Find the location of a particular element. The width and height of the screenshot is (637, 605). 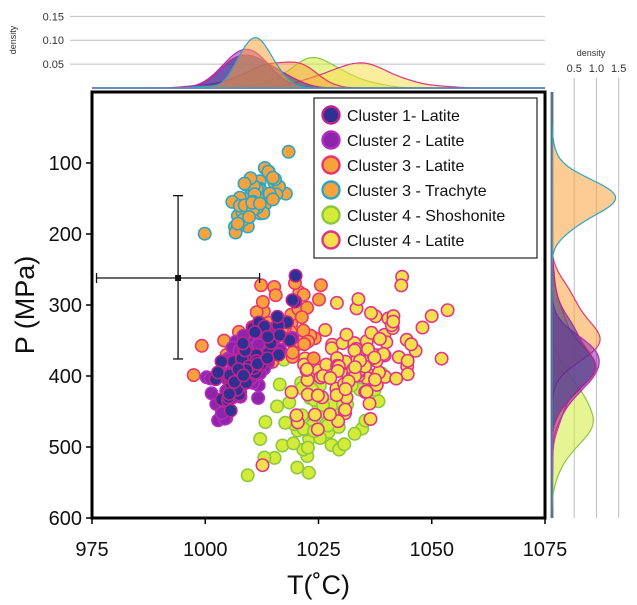

top-density-tick-label: 0.10 is located at coordinates (53, 41).